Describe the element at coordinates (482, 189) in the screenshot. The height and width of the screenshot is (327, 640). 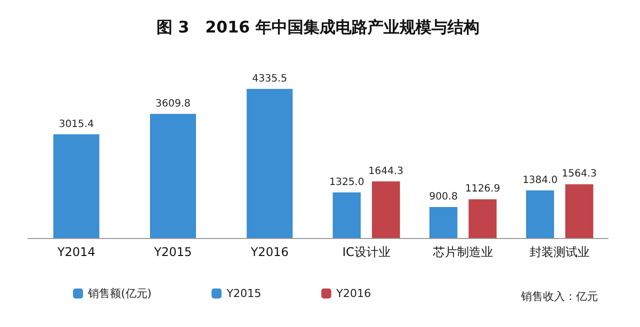
I see `data-label: 1126.9` at that location.